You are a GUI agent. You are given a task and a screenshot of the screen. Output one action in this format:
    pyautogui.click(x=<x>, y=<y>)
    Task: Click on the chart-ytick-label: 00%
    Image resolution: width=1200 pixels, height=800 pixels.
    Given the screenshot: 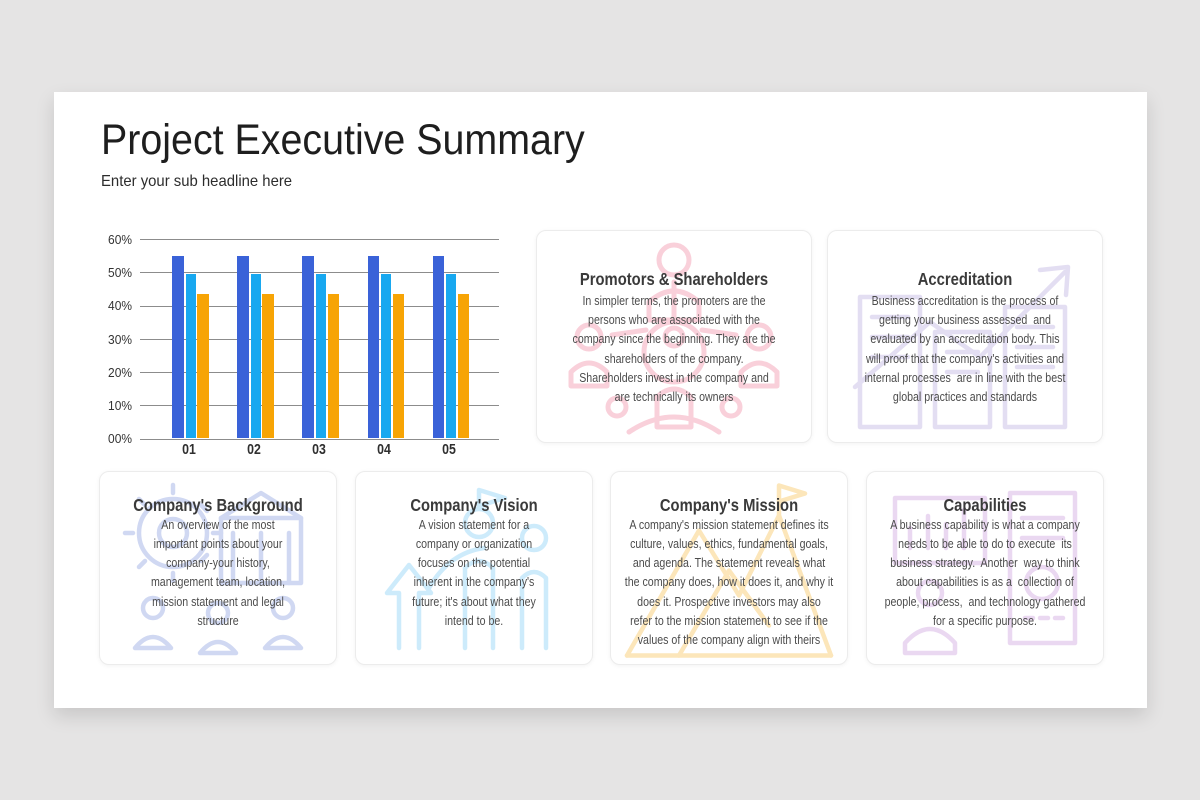 What is the action you would take?
    pyautogui.click(x=120, y=439)
    